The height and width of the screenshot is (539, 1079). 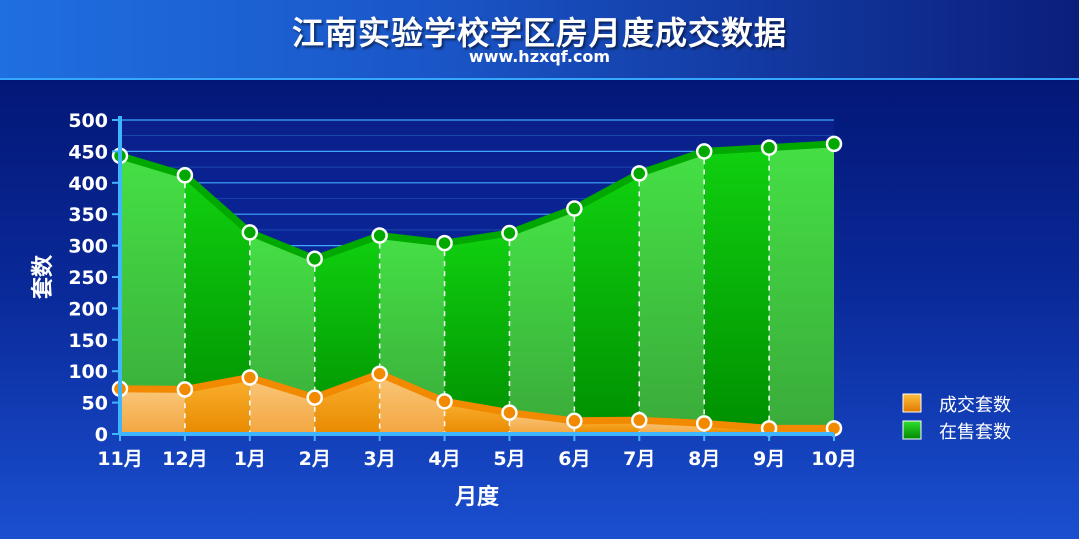 What do you see at coordinates (769, 459) in the screenshot?
I see `x-tick-label: 9月` at bounding box center [769, 459].